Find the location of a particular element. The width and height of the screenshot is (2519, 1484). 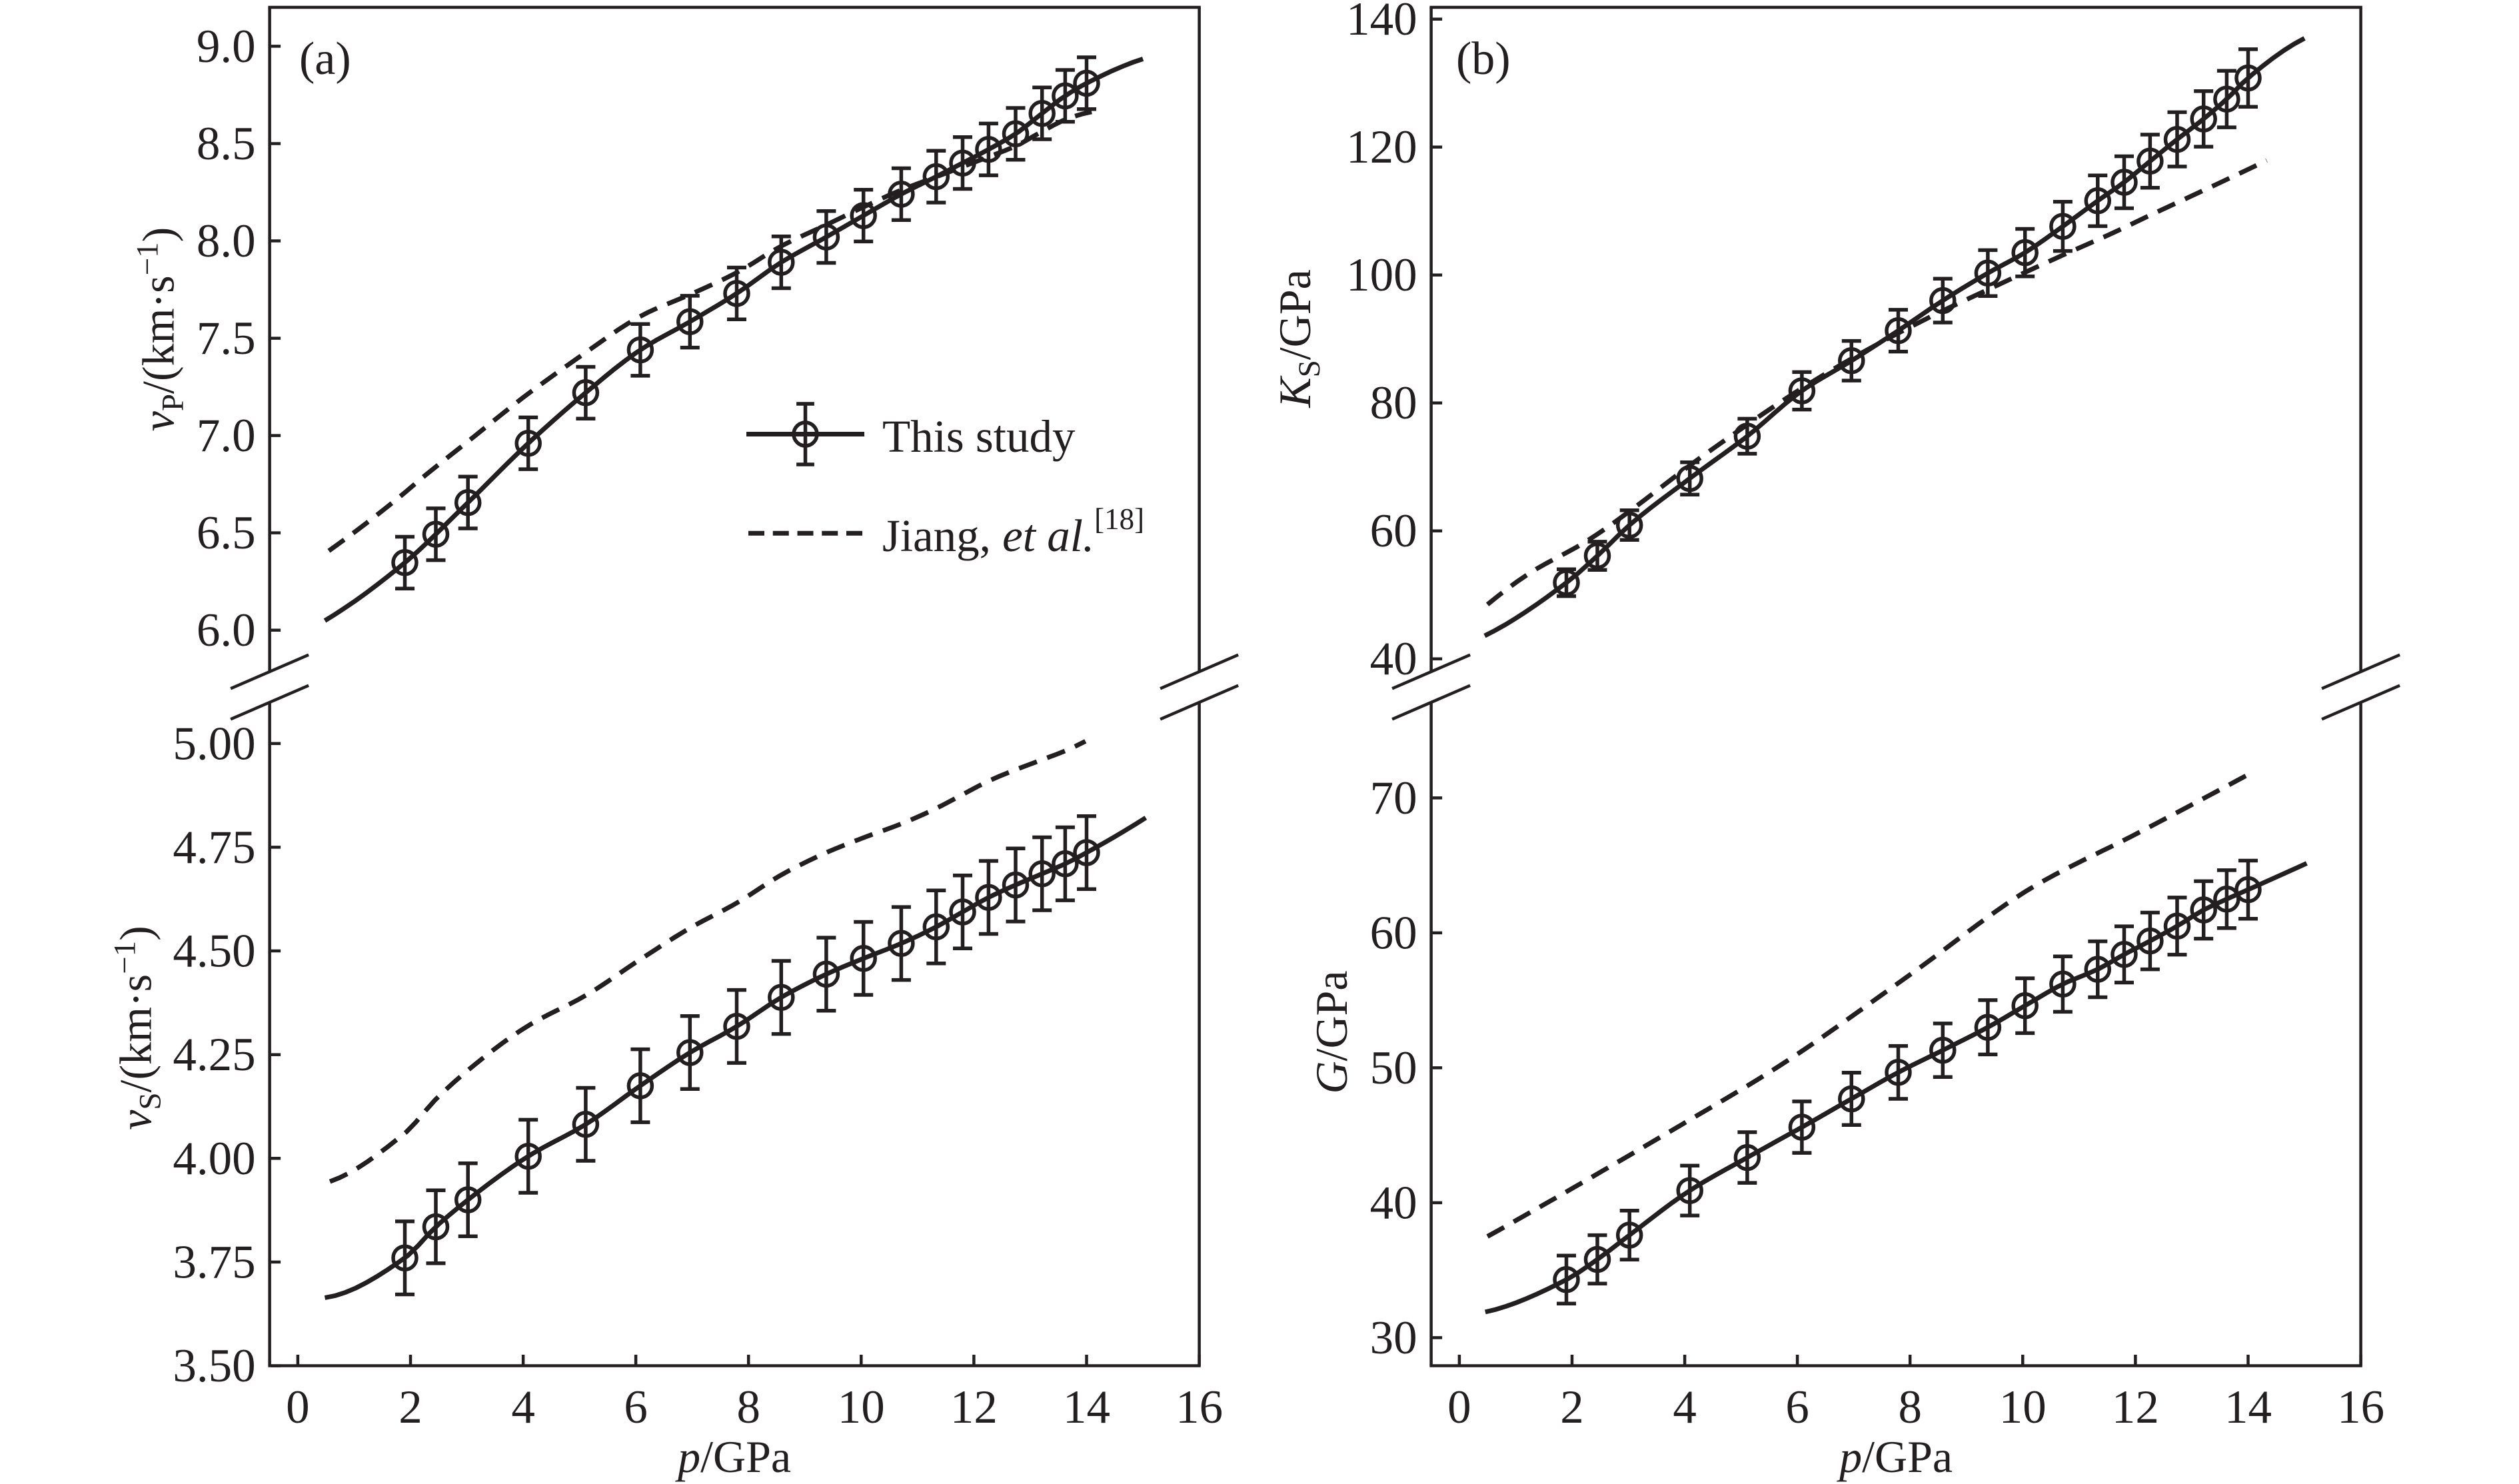

svg-text: (a) is located at coordinates (325, 59).